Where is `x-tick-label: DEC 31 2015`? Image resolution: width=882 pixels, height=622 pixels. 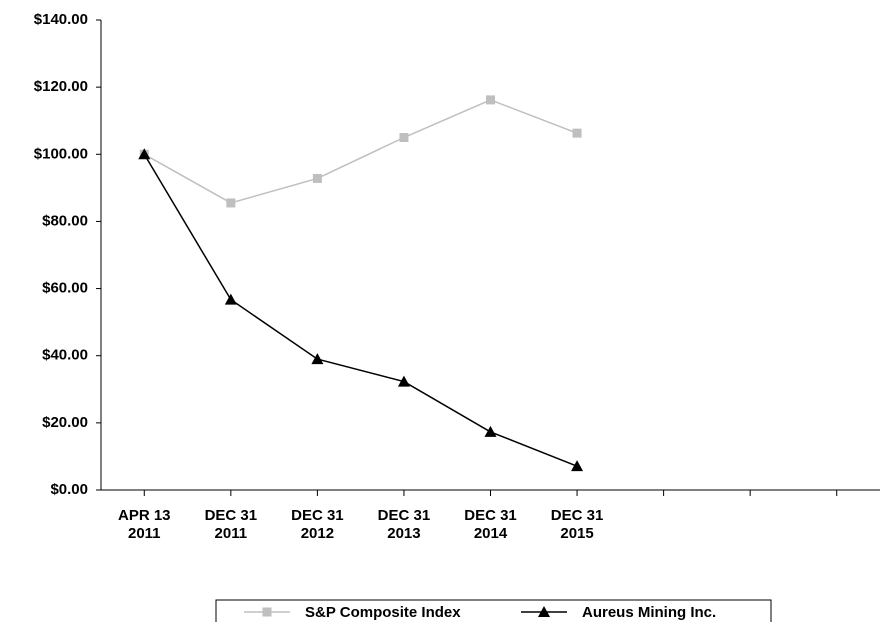
x-tick-label: DEC 31 2015 is located at coordinates (577, 524).